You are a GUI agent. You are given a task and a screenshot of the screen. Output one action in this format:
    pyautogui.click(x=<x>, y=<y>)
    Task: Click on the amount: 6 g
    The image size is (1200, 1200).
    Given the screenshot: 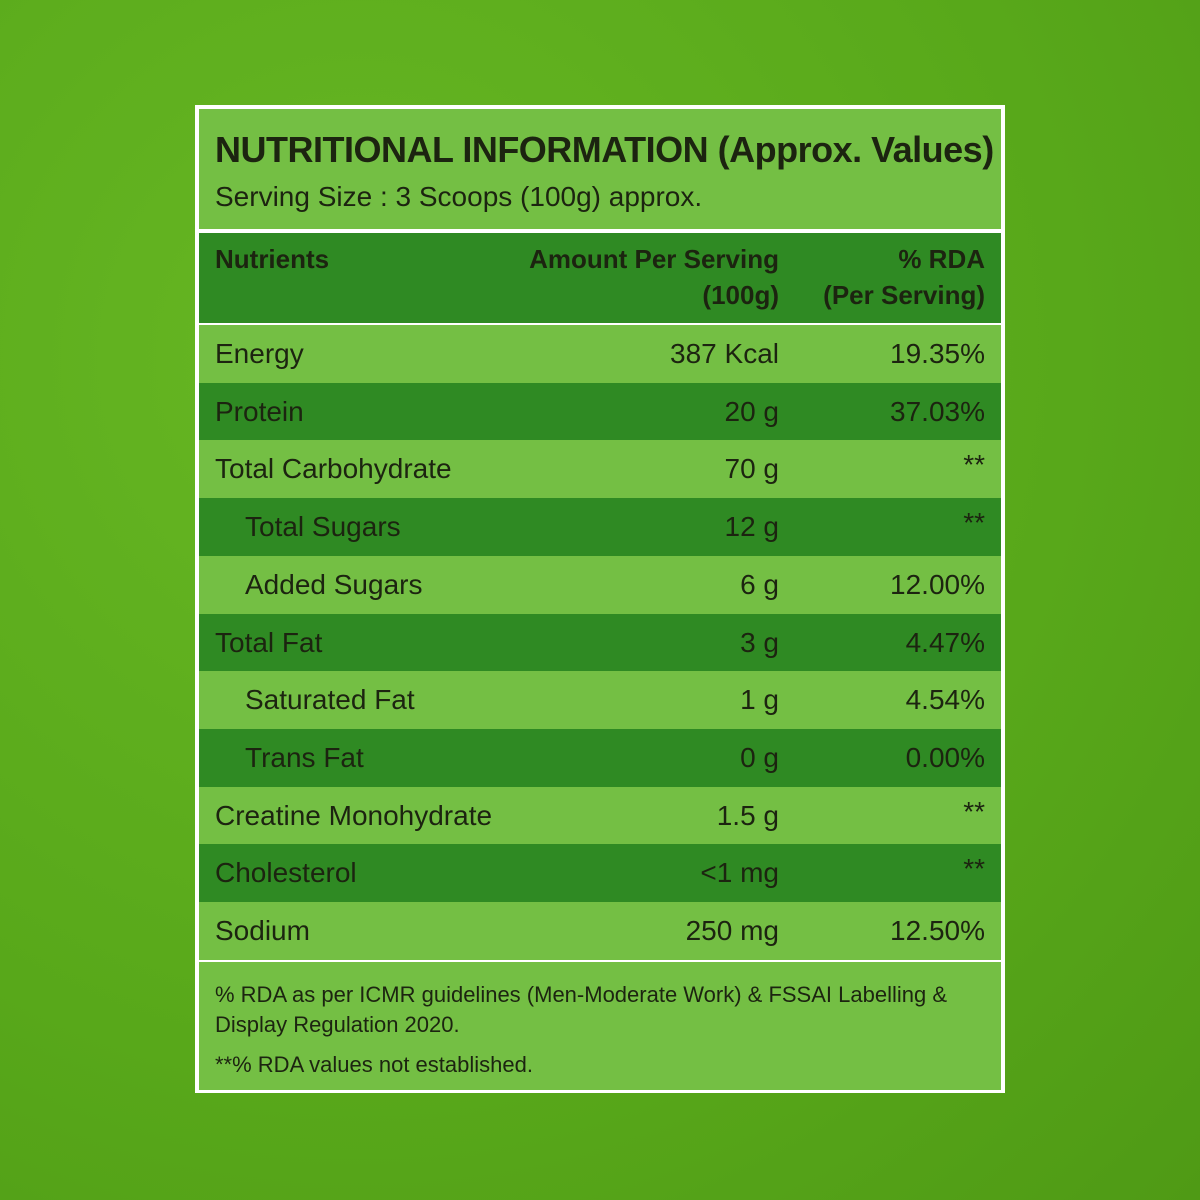 What is the action you would take?
    pyautogui.click(x=759, y=584)
    